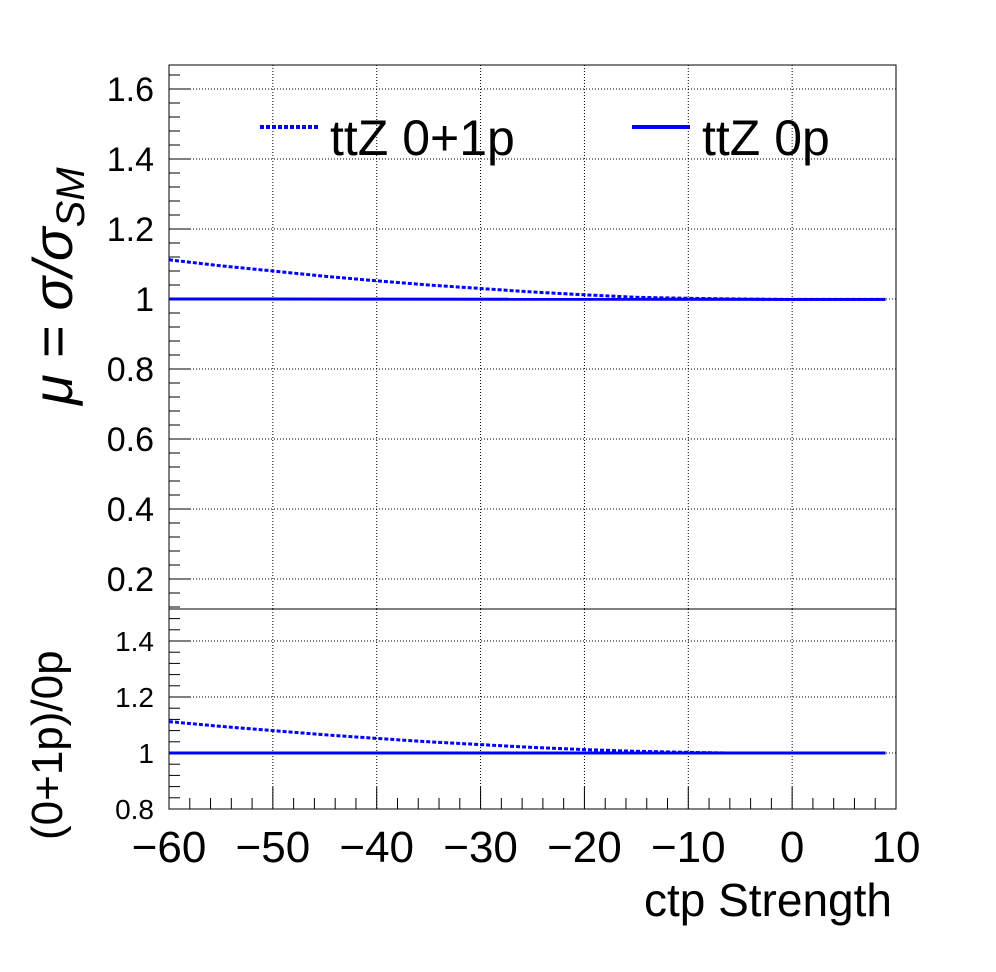 This screenshot has width=996, height=972. I want to click on legend-label-0plus1p: ttZ 0+1p, so click(422, 138).